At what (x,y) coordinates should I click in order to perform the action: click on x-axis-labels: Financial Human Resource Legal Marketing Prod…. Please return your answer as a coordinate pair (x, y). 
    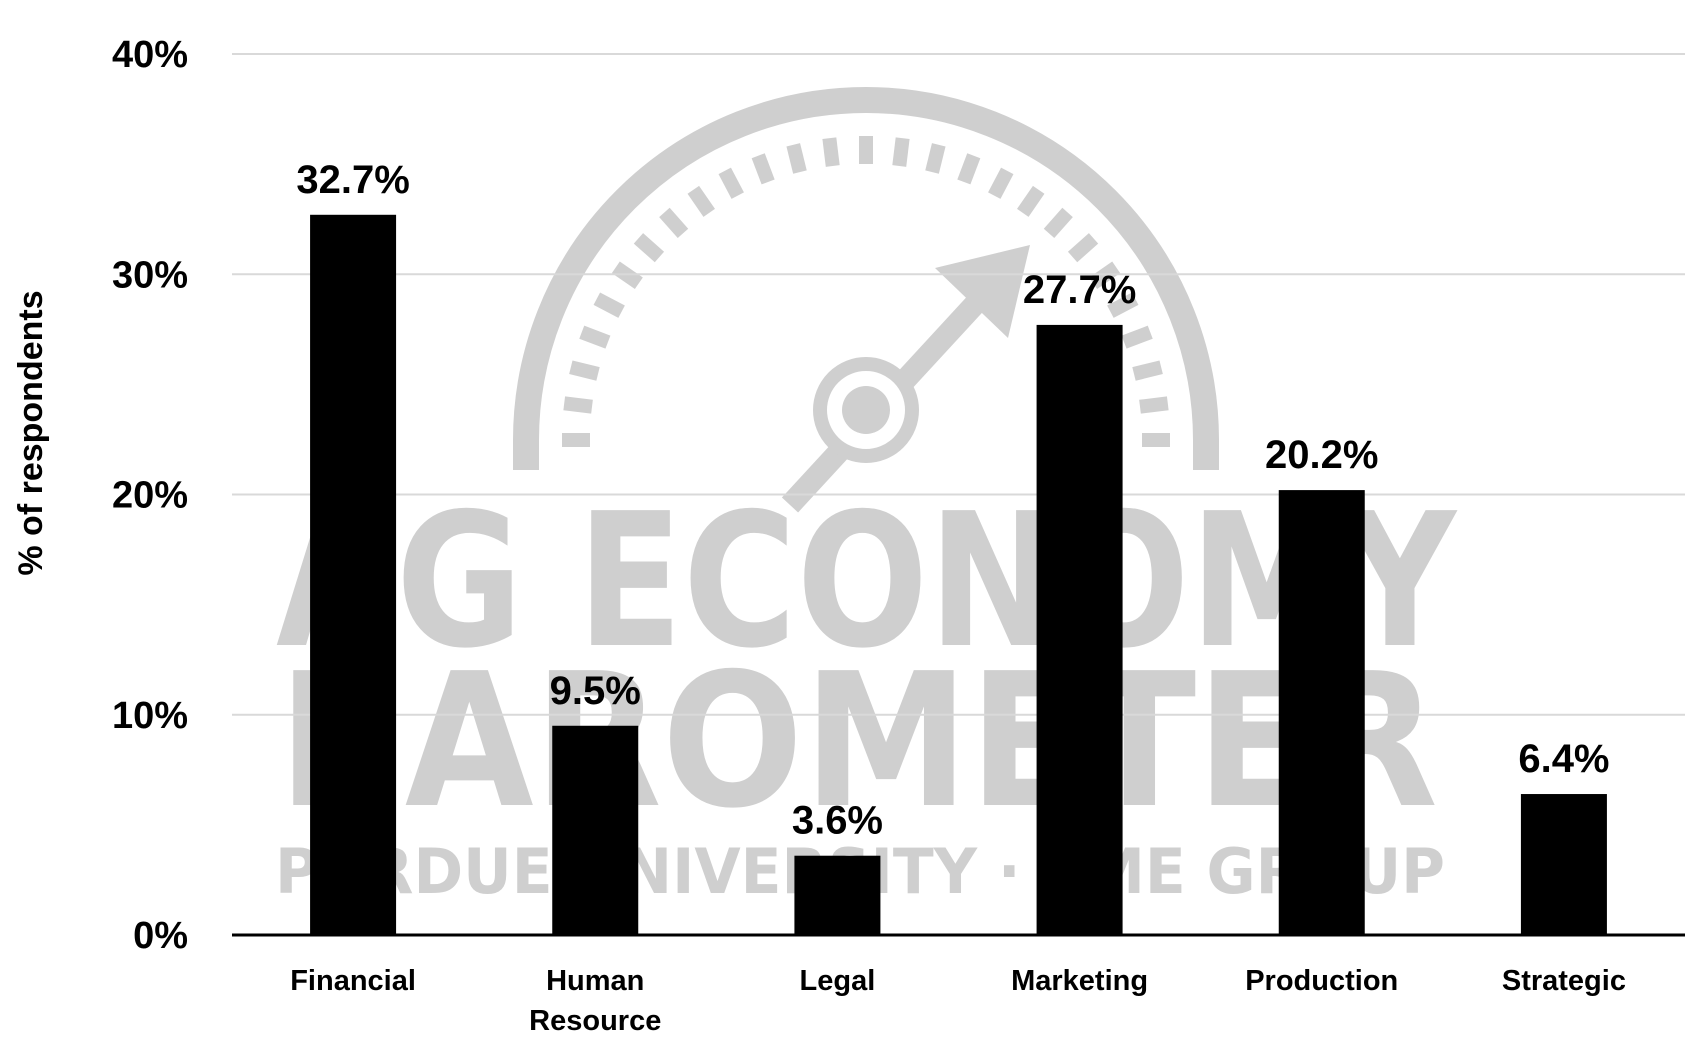
    Looking at the image, I should click on (958, 1001).